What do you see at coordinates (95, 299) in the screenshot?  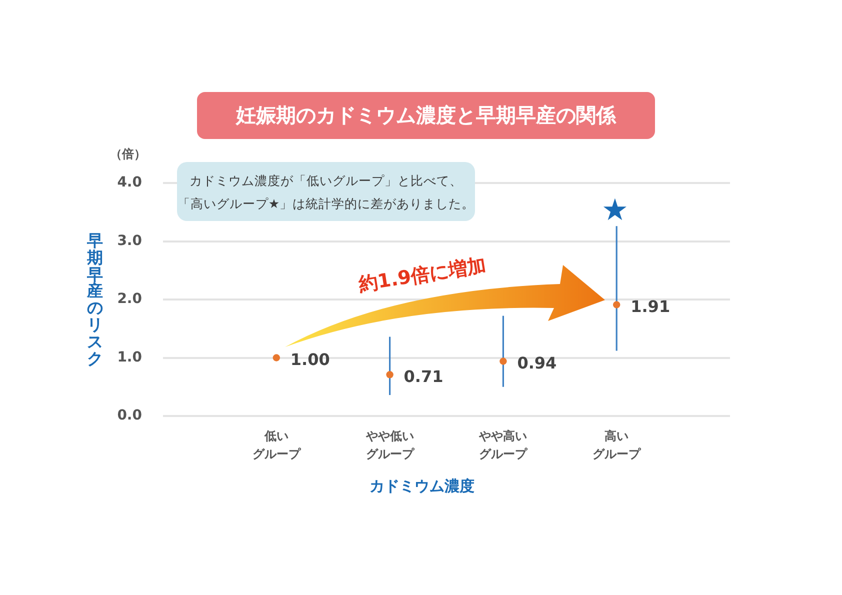 I see `y-axis-title: 早期早産のリスク` at bounding box center [95, 299].